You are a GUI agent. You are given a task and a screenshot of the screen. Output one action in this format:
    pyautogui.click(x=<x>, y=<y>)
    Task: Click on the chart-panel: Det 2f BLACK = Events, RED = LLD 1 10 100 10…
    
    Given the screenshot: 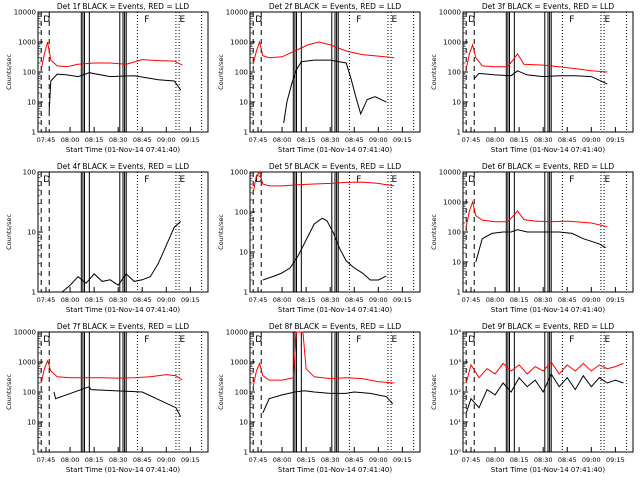 What is the action you would take?
    pyautogui.click(x=319, y=78)
    